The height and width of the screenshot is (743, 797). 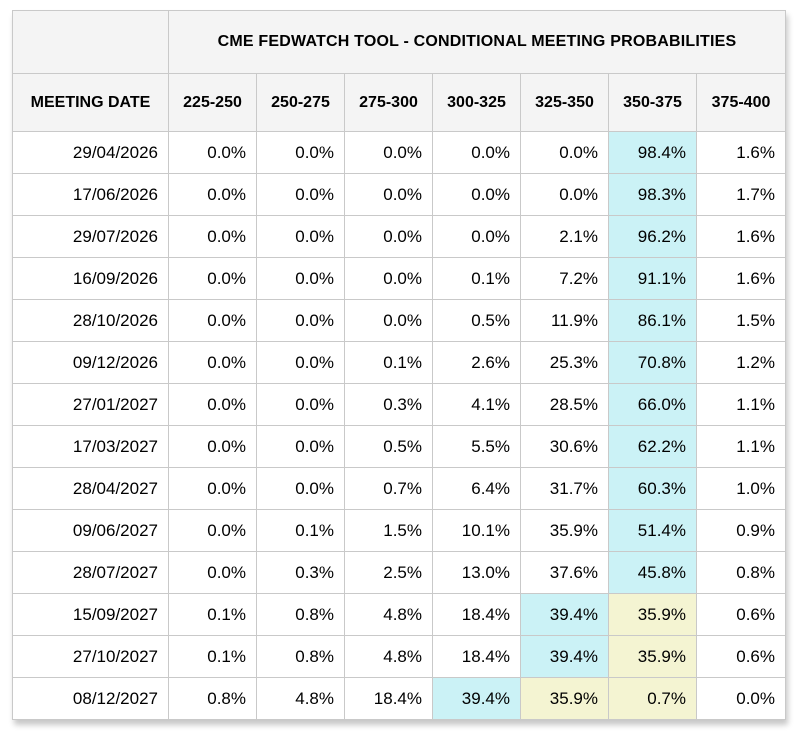 What do you see at coordinates (90, 698) in the screenshot?
I see `meeting-date-cell: 08/12/2027` at bounding box center [90, 698].